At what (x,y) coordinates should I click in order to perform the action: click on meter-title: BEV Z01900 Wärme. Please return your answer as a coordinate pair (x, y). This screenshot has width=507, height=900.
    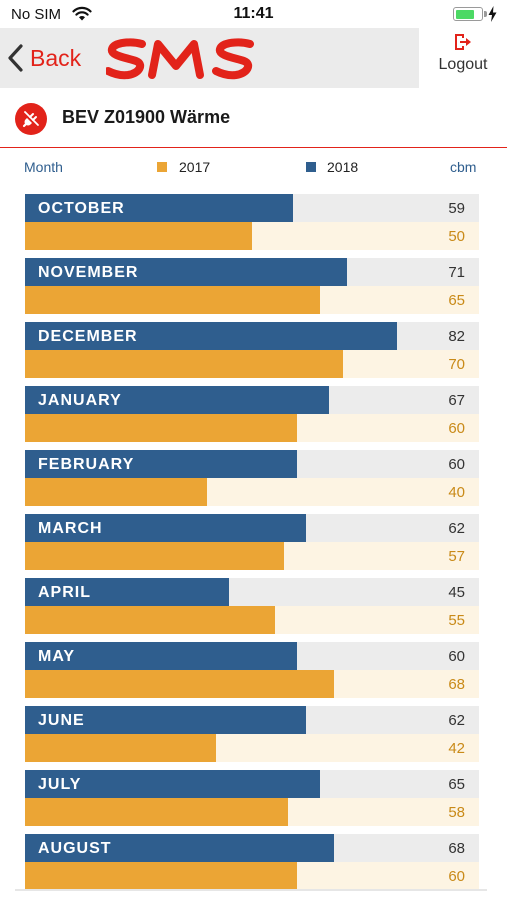
    Looking at the image, I should click on (146, 117).